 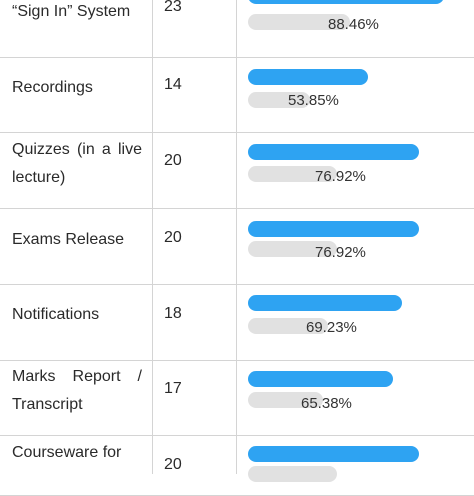 What do you see at coordinates (326, 403) in the screenshot?
I see `percent-label: 65.38%` at bounding box center [326, 403].